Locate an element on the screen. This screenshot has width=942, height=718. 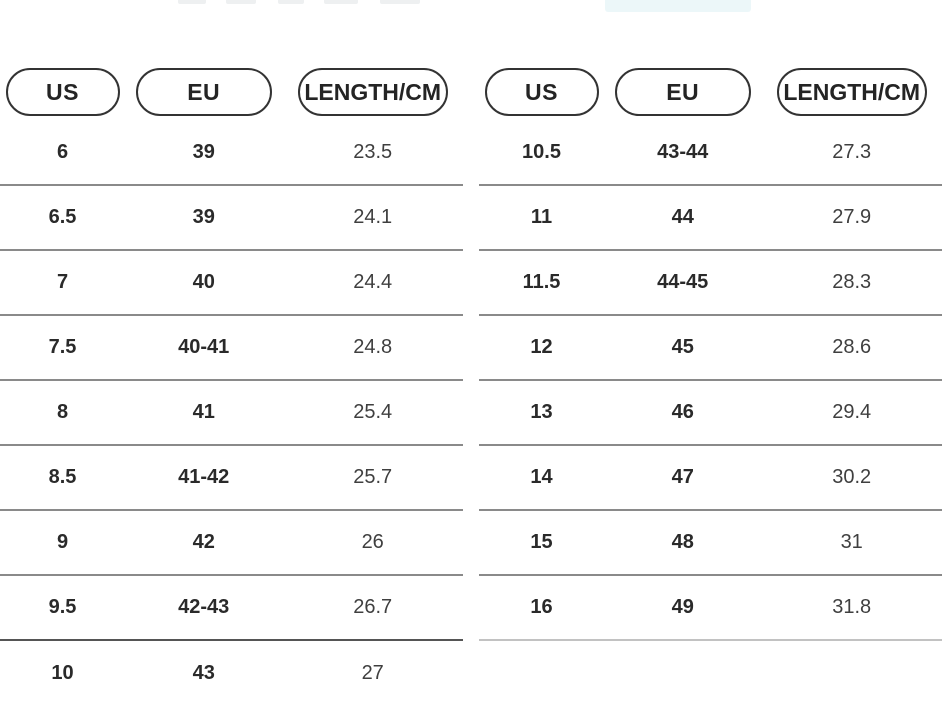
table-row: 10 43 27 is located at coordinates (231, 673).